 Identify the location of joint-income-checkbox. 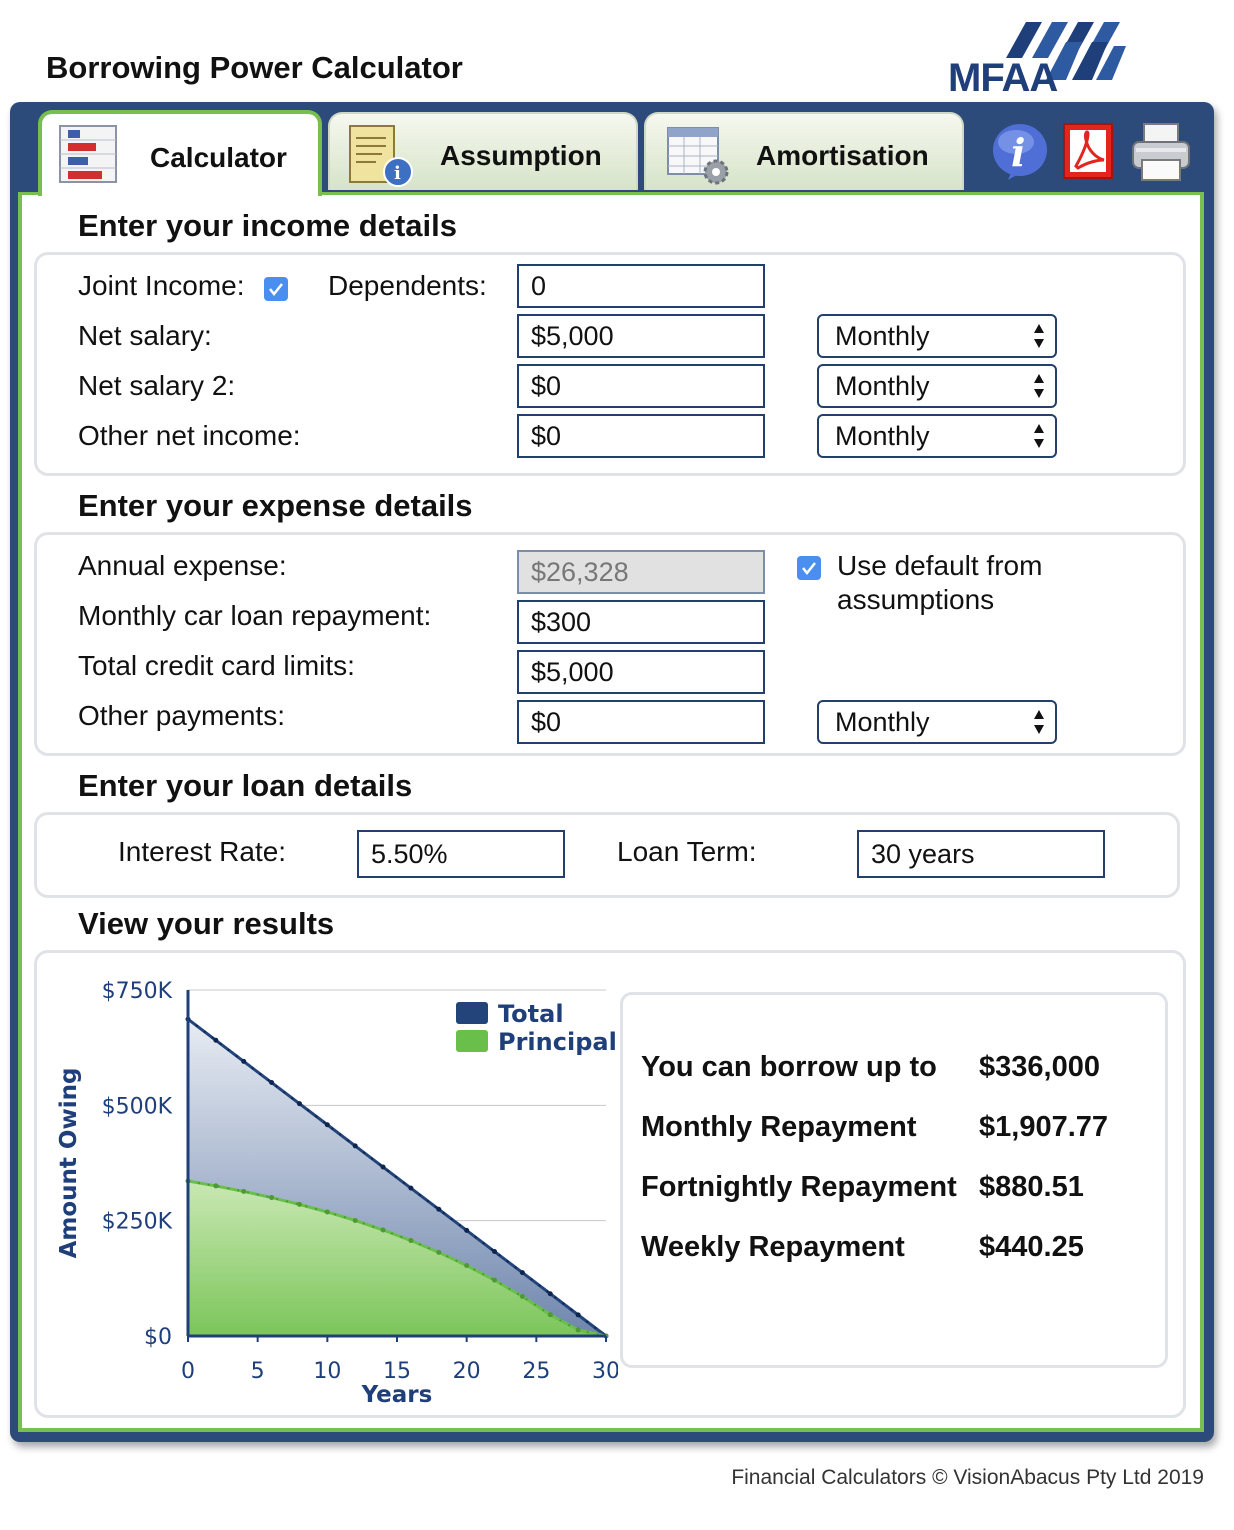
(276, 289).